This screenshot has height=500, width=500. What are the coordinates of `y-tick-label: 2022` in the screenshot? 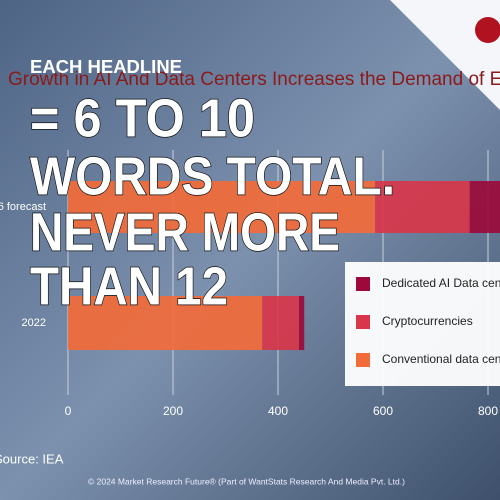 It's located at (34, 323).